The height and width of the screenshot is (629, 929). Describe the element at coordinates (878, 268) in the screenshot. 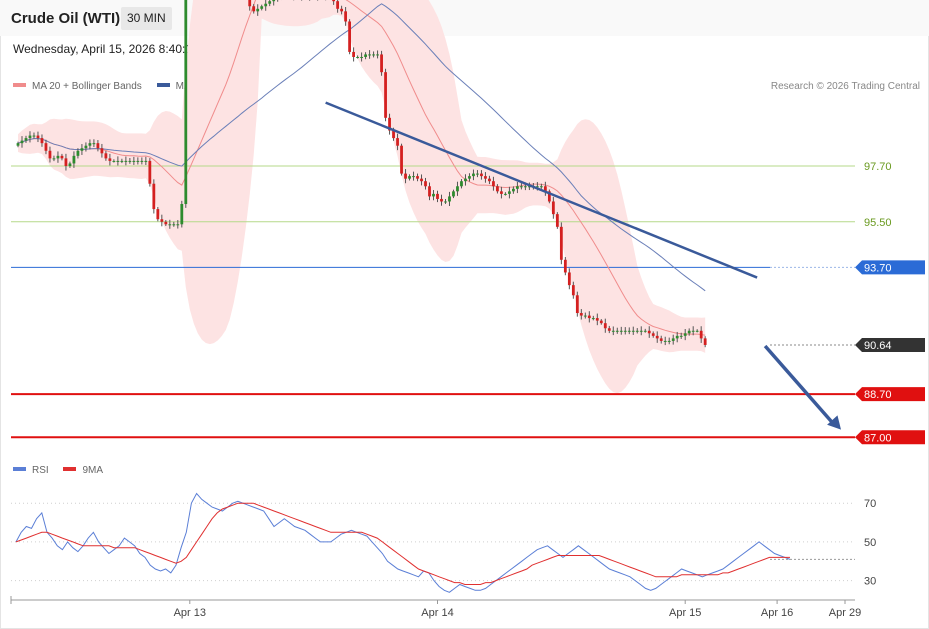

I see `level-label-93.70: 93.70` at that location.